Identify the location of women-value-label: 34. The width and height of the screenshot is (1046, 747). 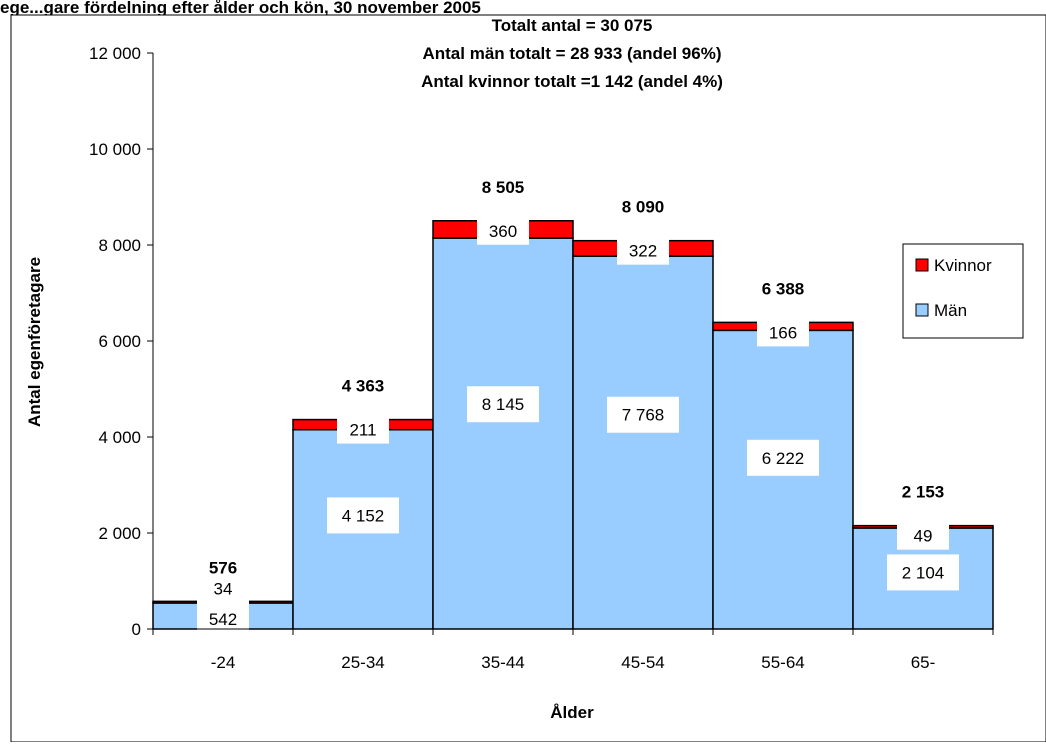
(223, 588).